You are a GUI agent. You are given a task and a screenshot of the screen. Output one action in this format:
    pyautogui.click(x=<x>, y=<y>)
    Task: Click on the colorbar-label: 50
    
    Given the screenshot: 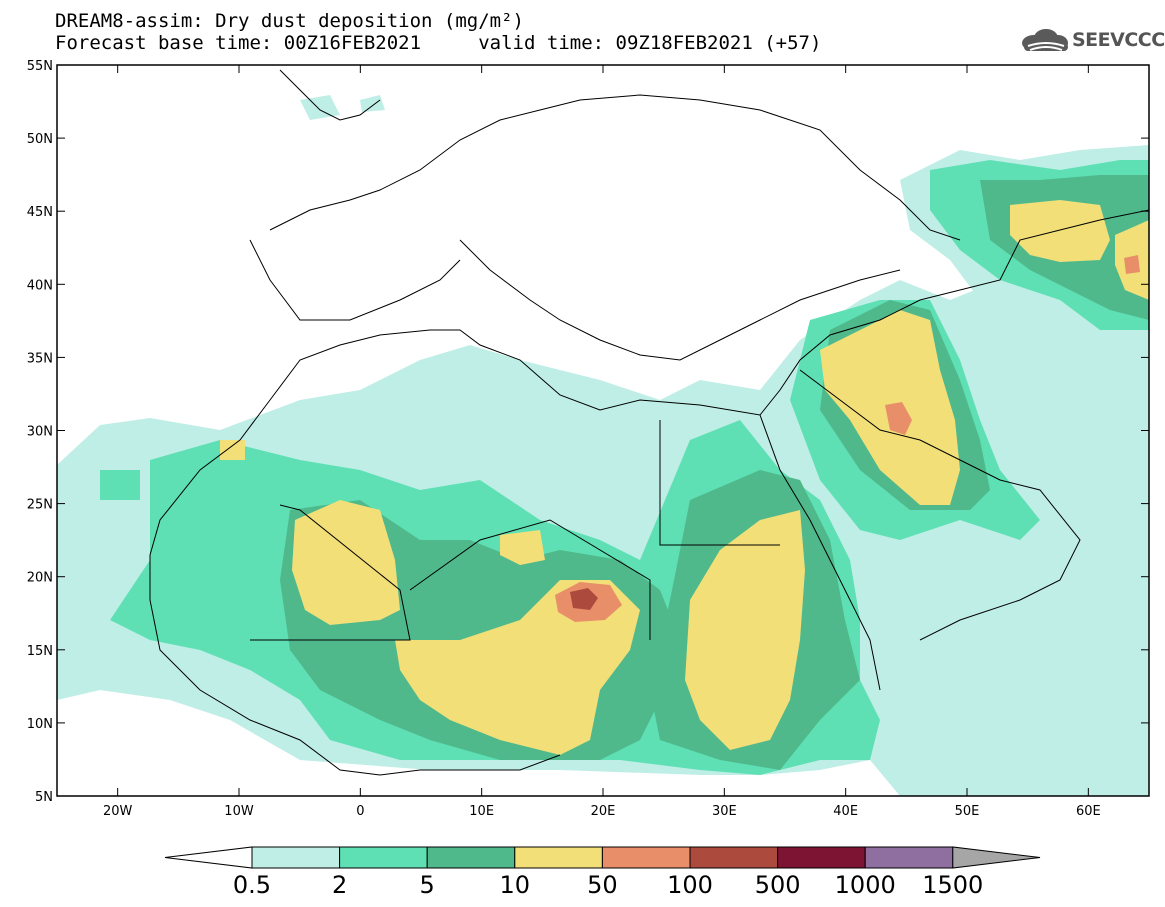 What is the action you would take?
    pyautogui.click(x=602, y=885)
    